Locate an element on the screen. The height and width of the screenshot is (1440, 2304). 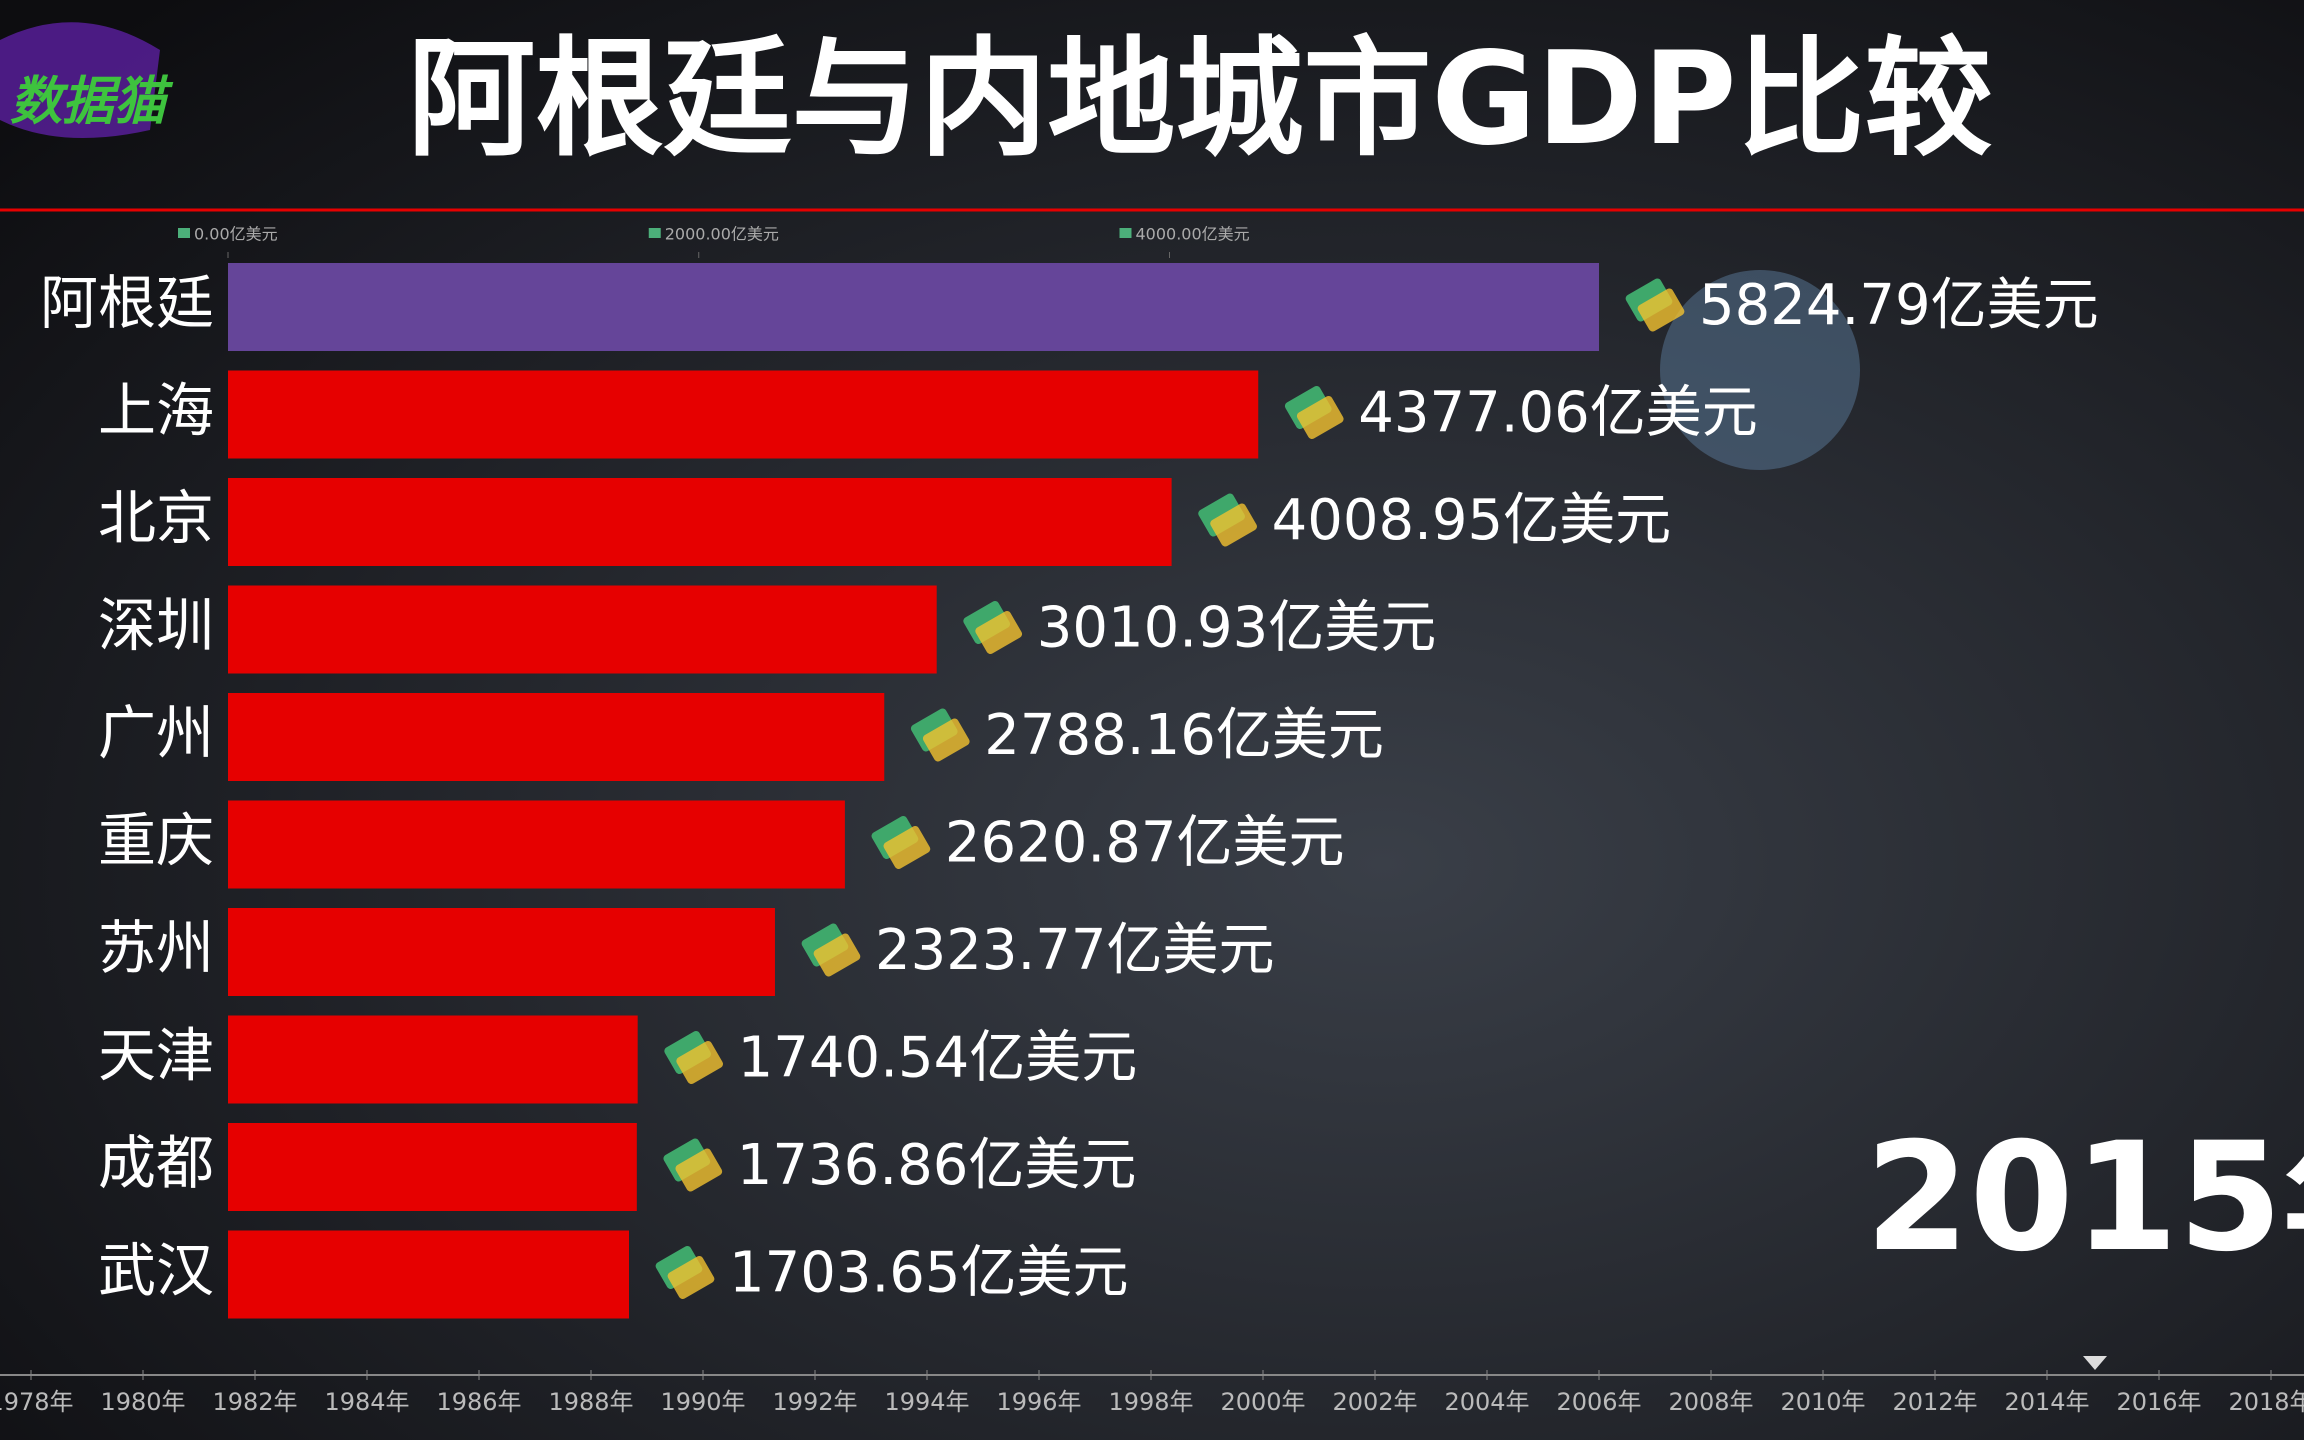
timeline-label: 1992年 is located at coordinates (814, 1402).